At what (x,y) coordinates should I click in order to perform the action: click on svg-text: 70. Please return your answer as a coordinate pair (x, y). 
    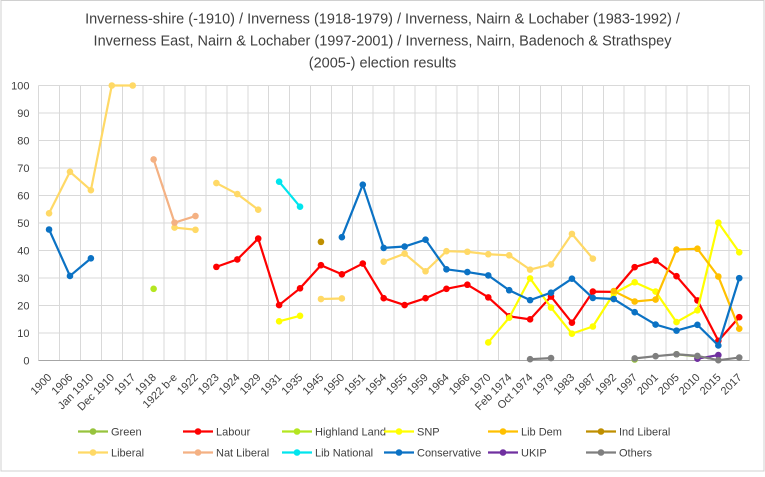
    Looking at the image, I should click on (23, 169).